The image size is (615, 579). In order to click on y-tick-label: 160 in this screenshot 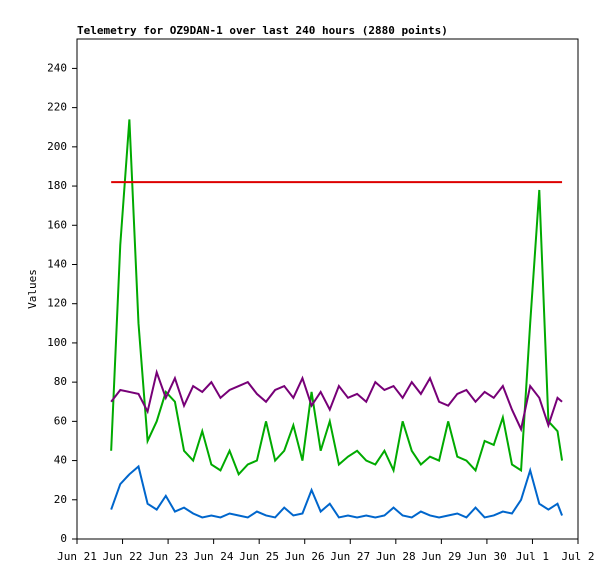, I will do `click(57, 224)`.